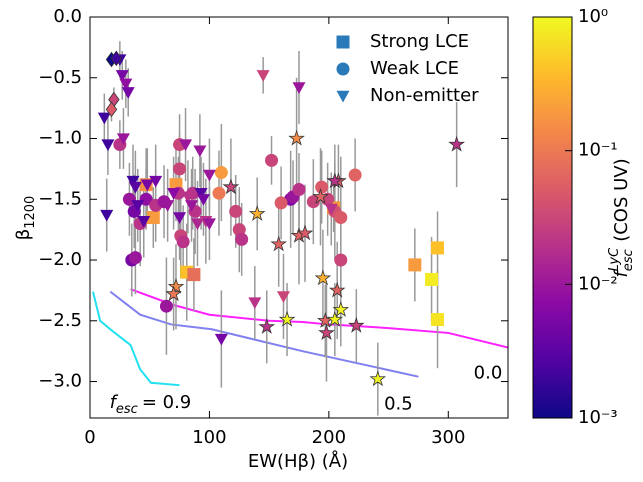 Image resolution: width=643 pixels, height=482 pixels. I want to click on y-tick-label: −2.5, so click(60, 320).